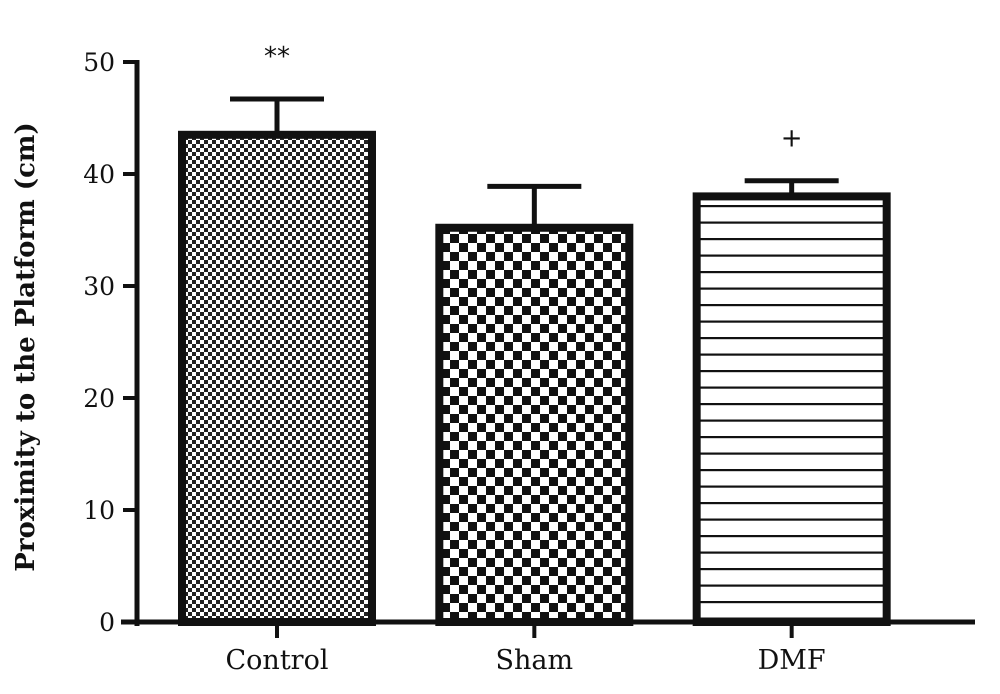  I want to click on y-axis: 0 10 20 30 40 50, so click(111, 342).